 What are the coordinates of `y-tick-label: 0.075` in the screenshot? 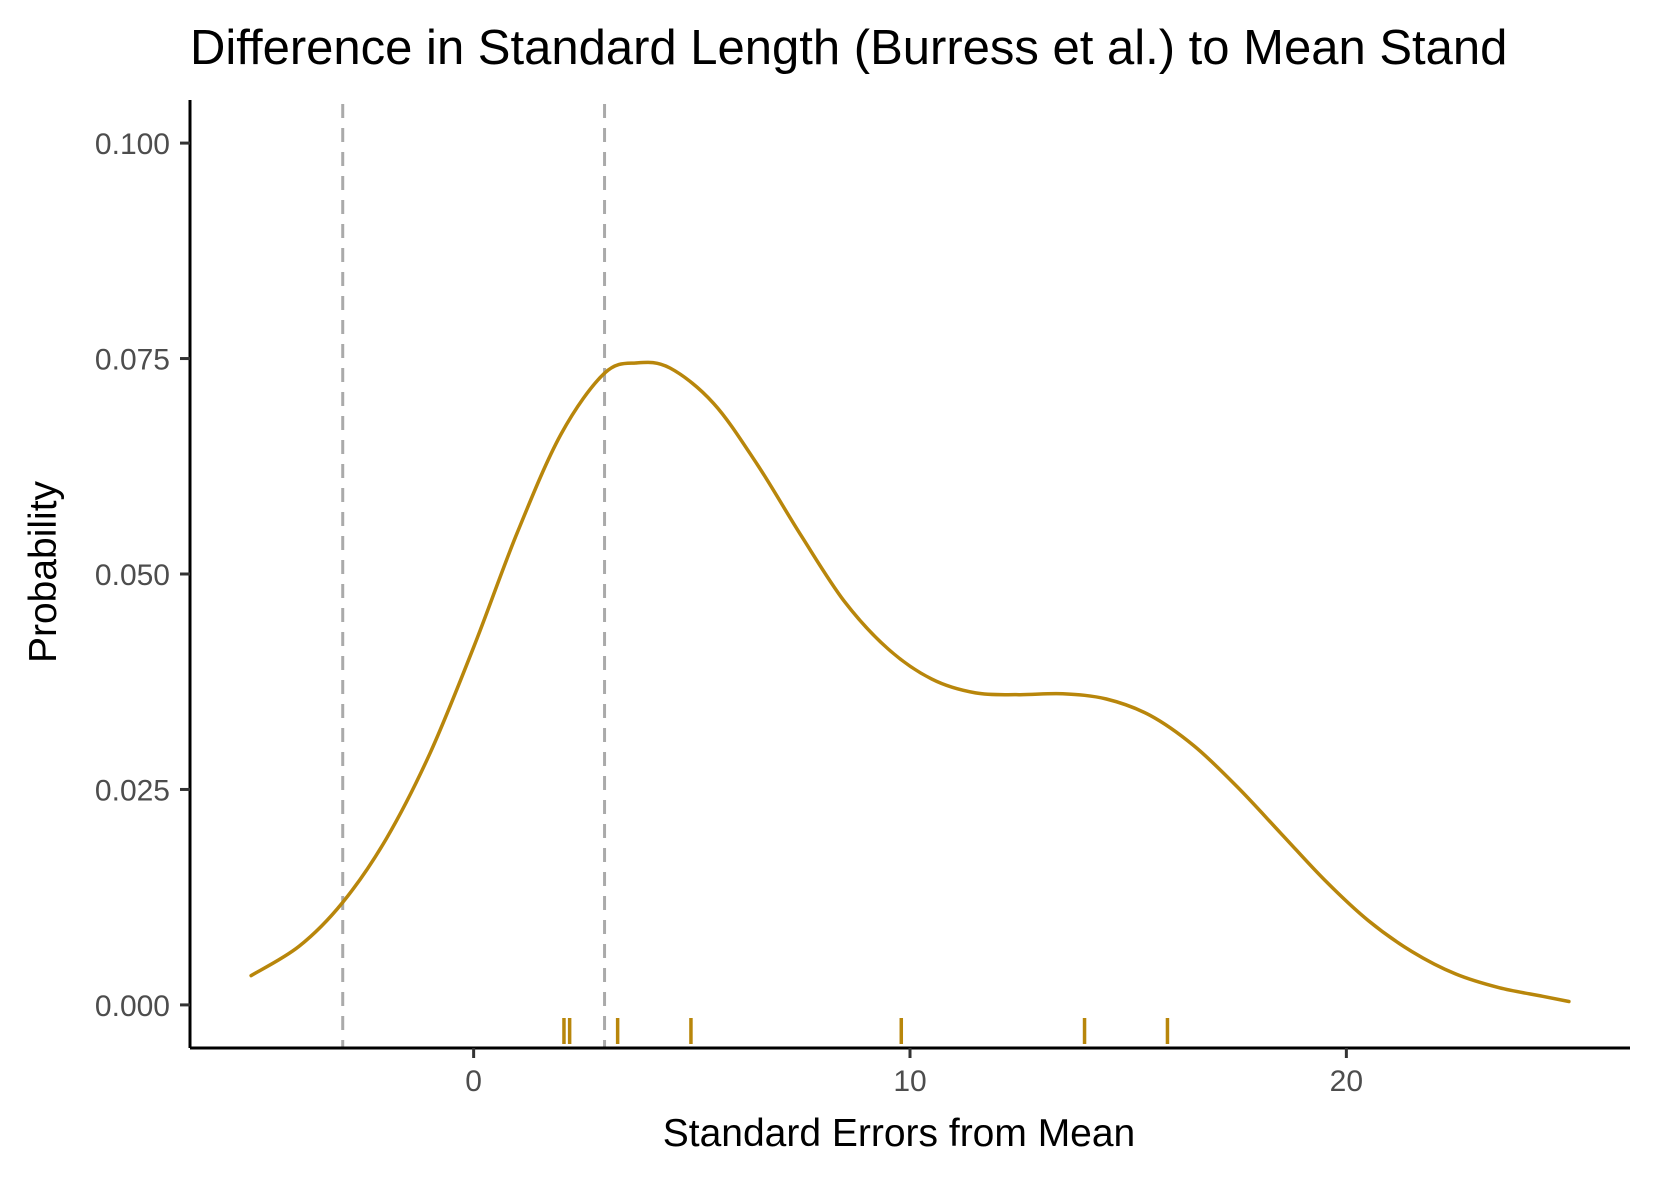 It's located at (132, 360).